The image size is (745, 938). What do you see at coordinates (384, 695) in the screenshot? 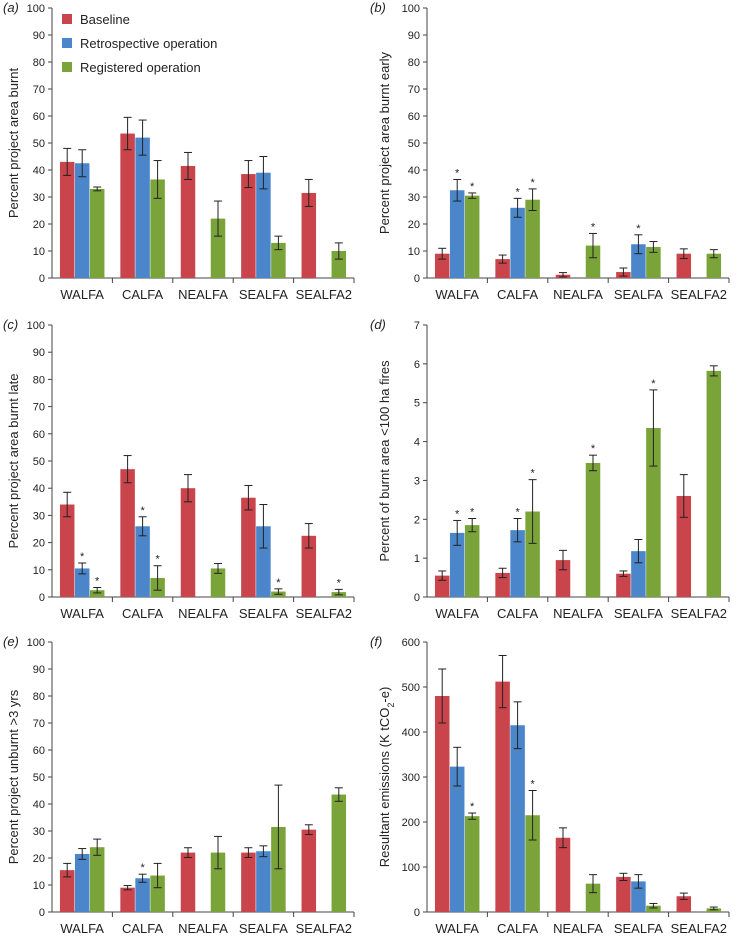
I see `y-axis-label-end: -e)` at bounding box center [384, 695].